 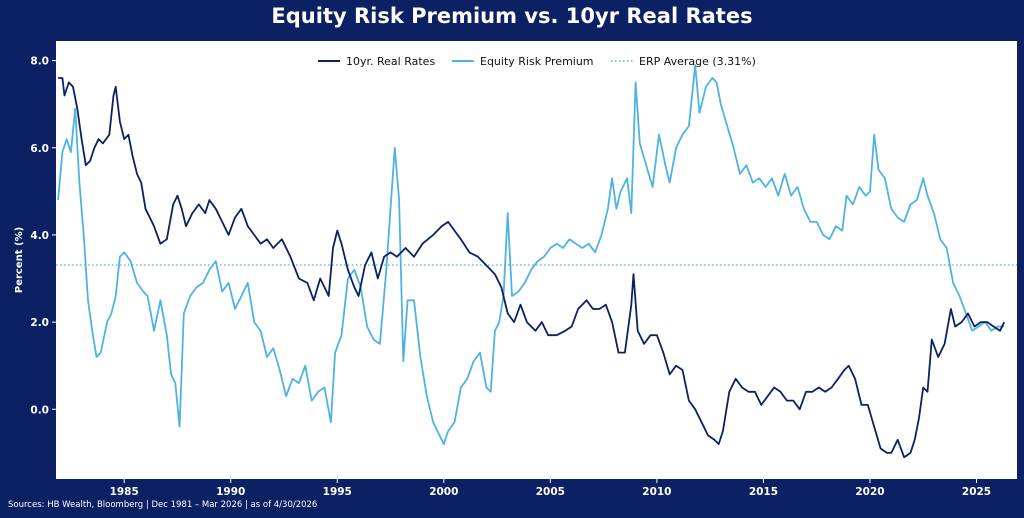 I want to click on legend-item: ERP Average (3.31%), so click(x=683, y=61).